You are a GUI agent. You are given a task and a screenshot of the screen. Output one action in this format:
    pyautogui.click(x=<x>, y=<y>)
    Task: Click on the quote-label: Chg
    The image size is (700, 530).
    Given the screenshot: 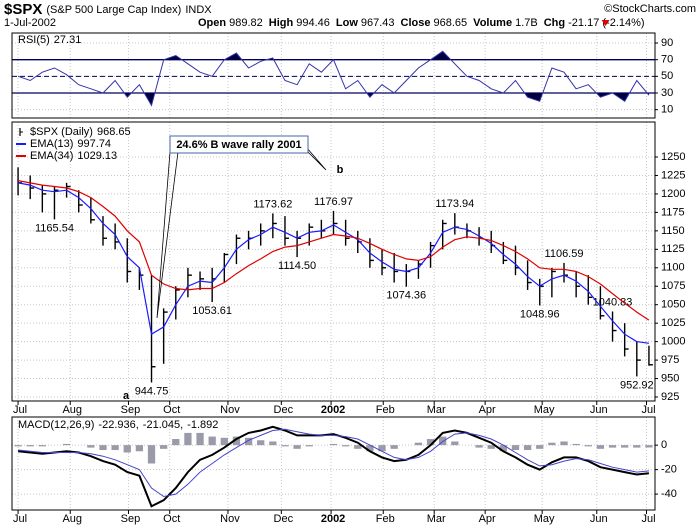 What is the action you would take?
    pyautogui.click(x=554, y=23)
    